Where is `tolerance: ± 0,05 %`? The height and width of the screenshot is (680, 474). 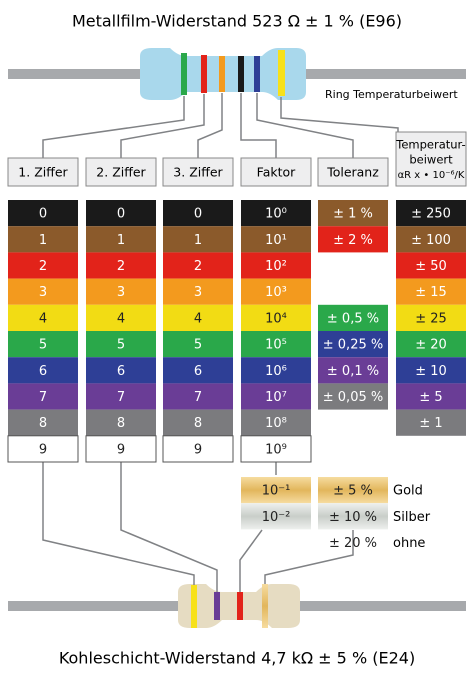
tolerance: ± 0,05 % is located at coordinates (353, 397).